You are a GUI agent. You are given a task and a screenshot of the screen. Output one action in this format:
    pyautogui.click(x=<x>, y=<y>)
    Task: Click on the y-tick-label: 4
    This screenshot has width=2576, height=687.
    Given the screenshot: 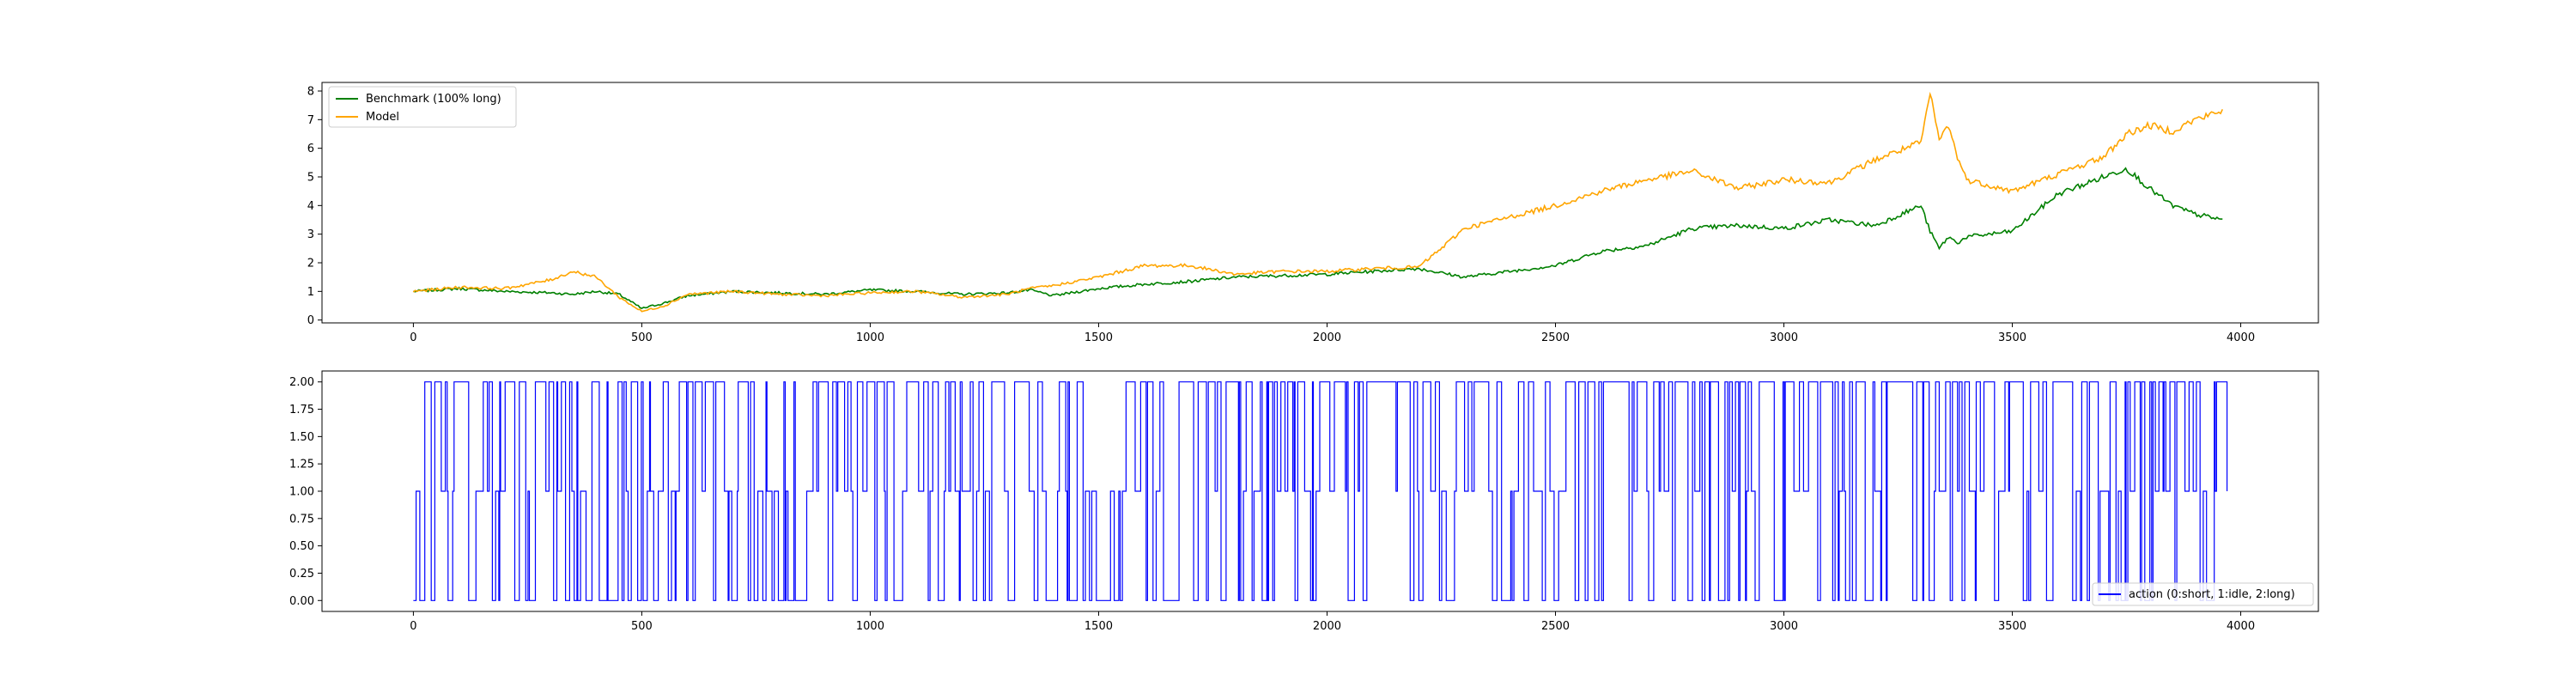 What is the action you would take?
    pyautogui.click(x=311, y=206)
    